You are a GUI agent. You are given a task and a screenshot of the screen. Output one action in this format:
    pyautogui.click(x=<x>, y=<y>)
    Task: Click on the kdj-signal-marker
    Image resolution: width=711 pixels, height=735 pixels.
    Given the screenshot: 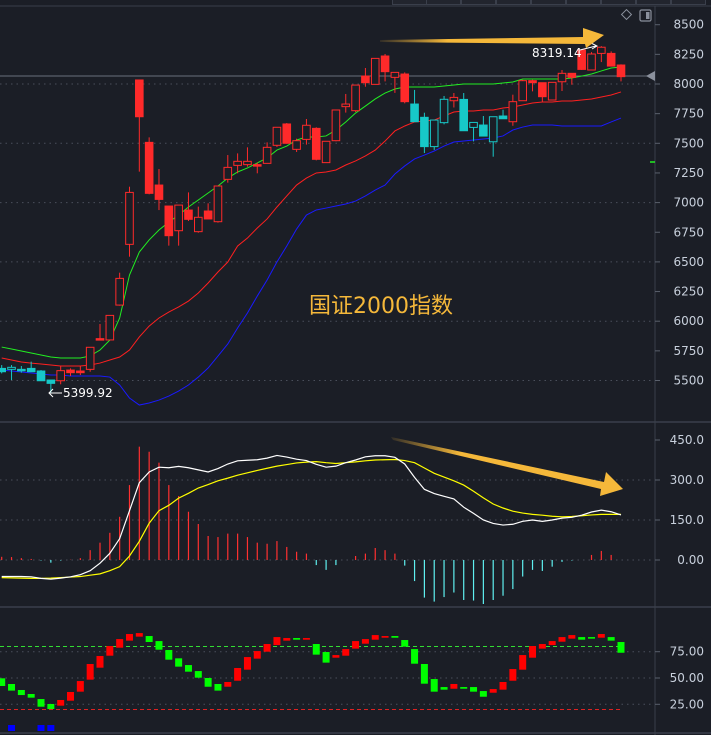 What is the action you would take?
    pyautogui.click(x=12, y=728)
    